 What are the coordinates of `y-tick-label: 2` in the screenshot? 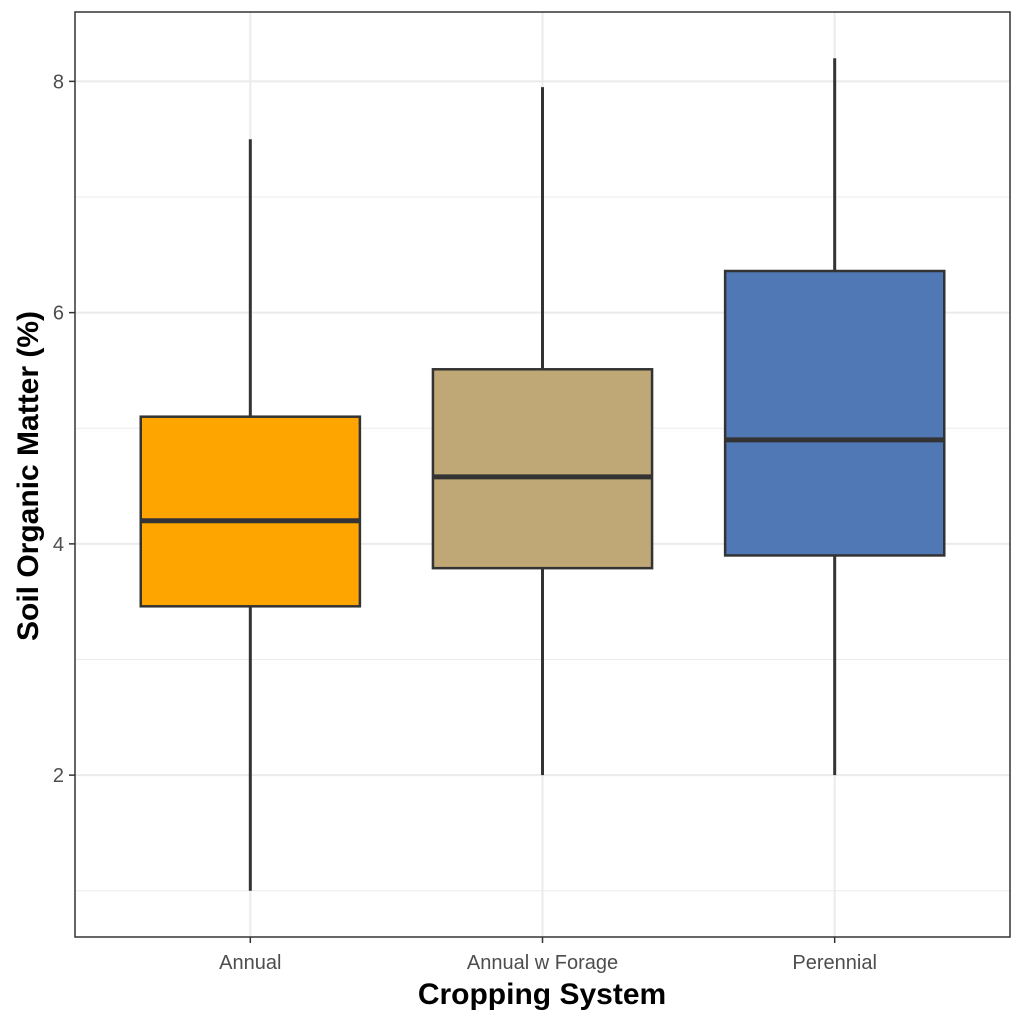 It's located at (58, 776).